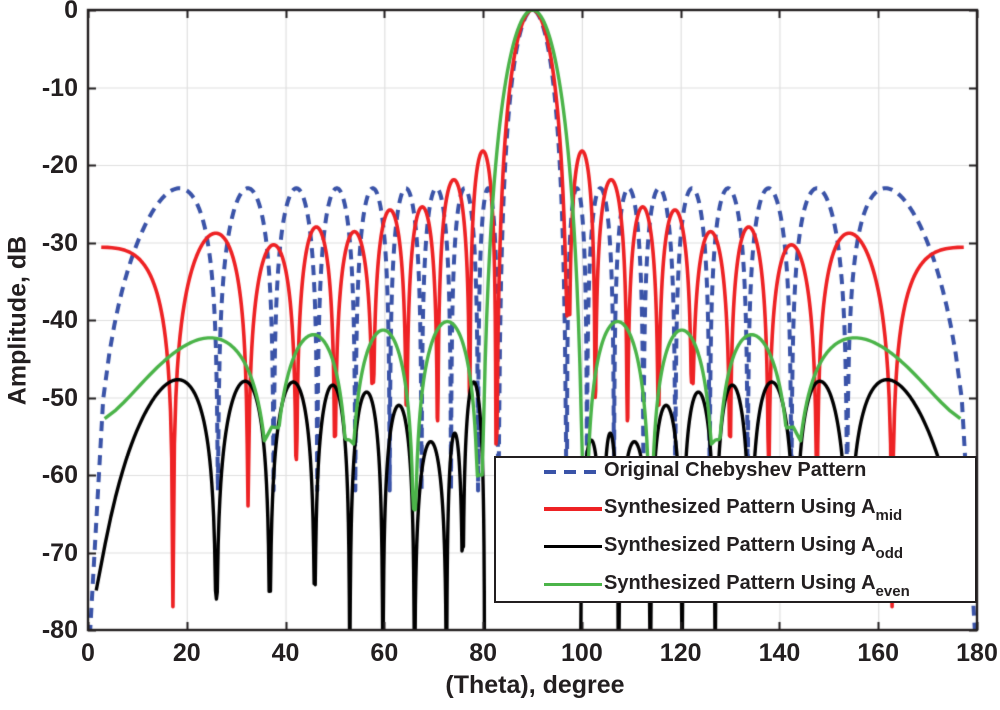 This screenshot has width=1000, height=710. Describe the element at coordinates (779, 653) in the screenshot. I see `x-tick-label: 140` at that location.